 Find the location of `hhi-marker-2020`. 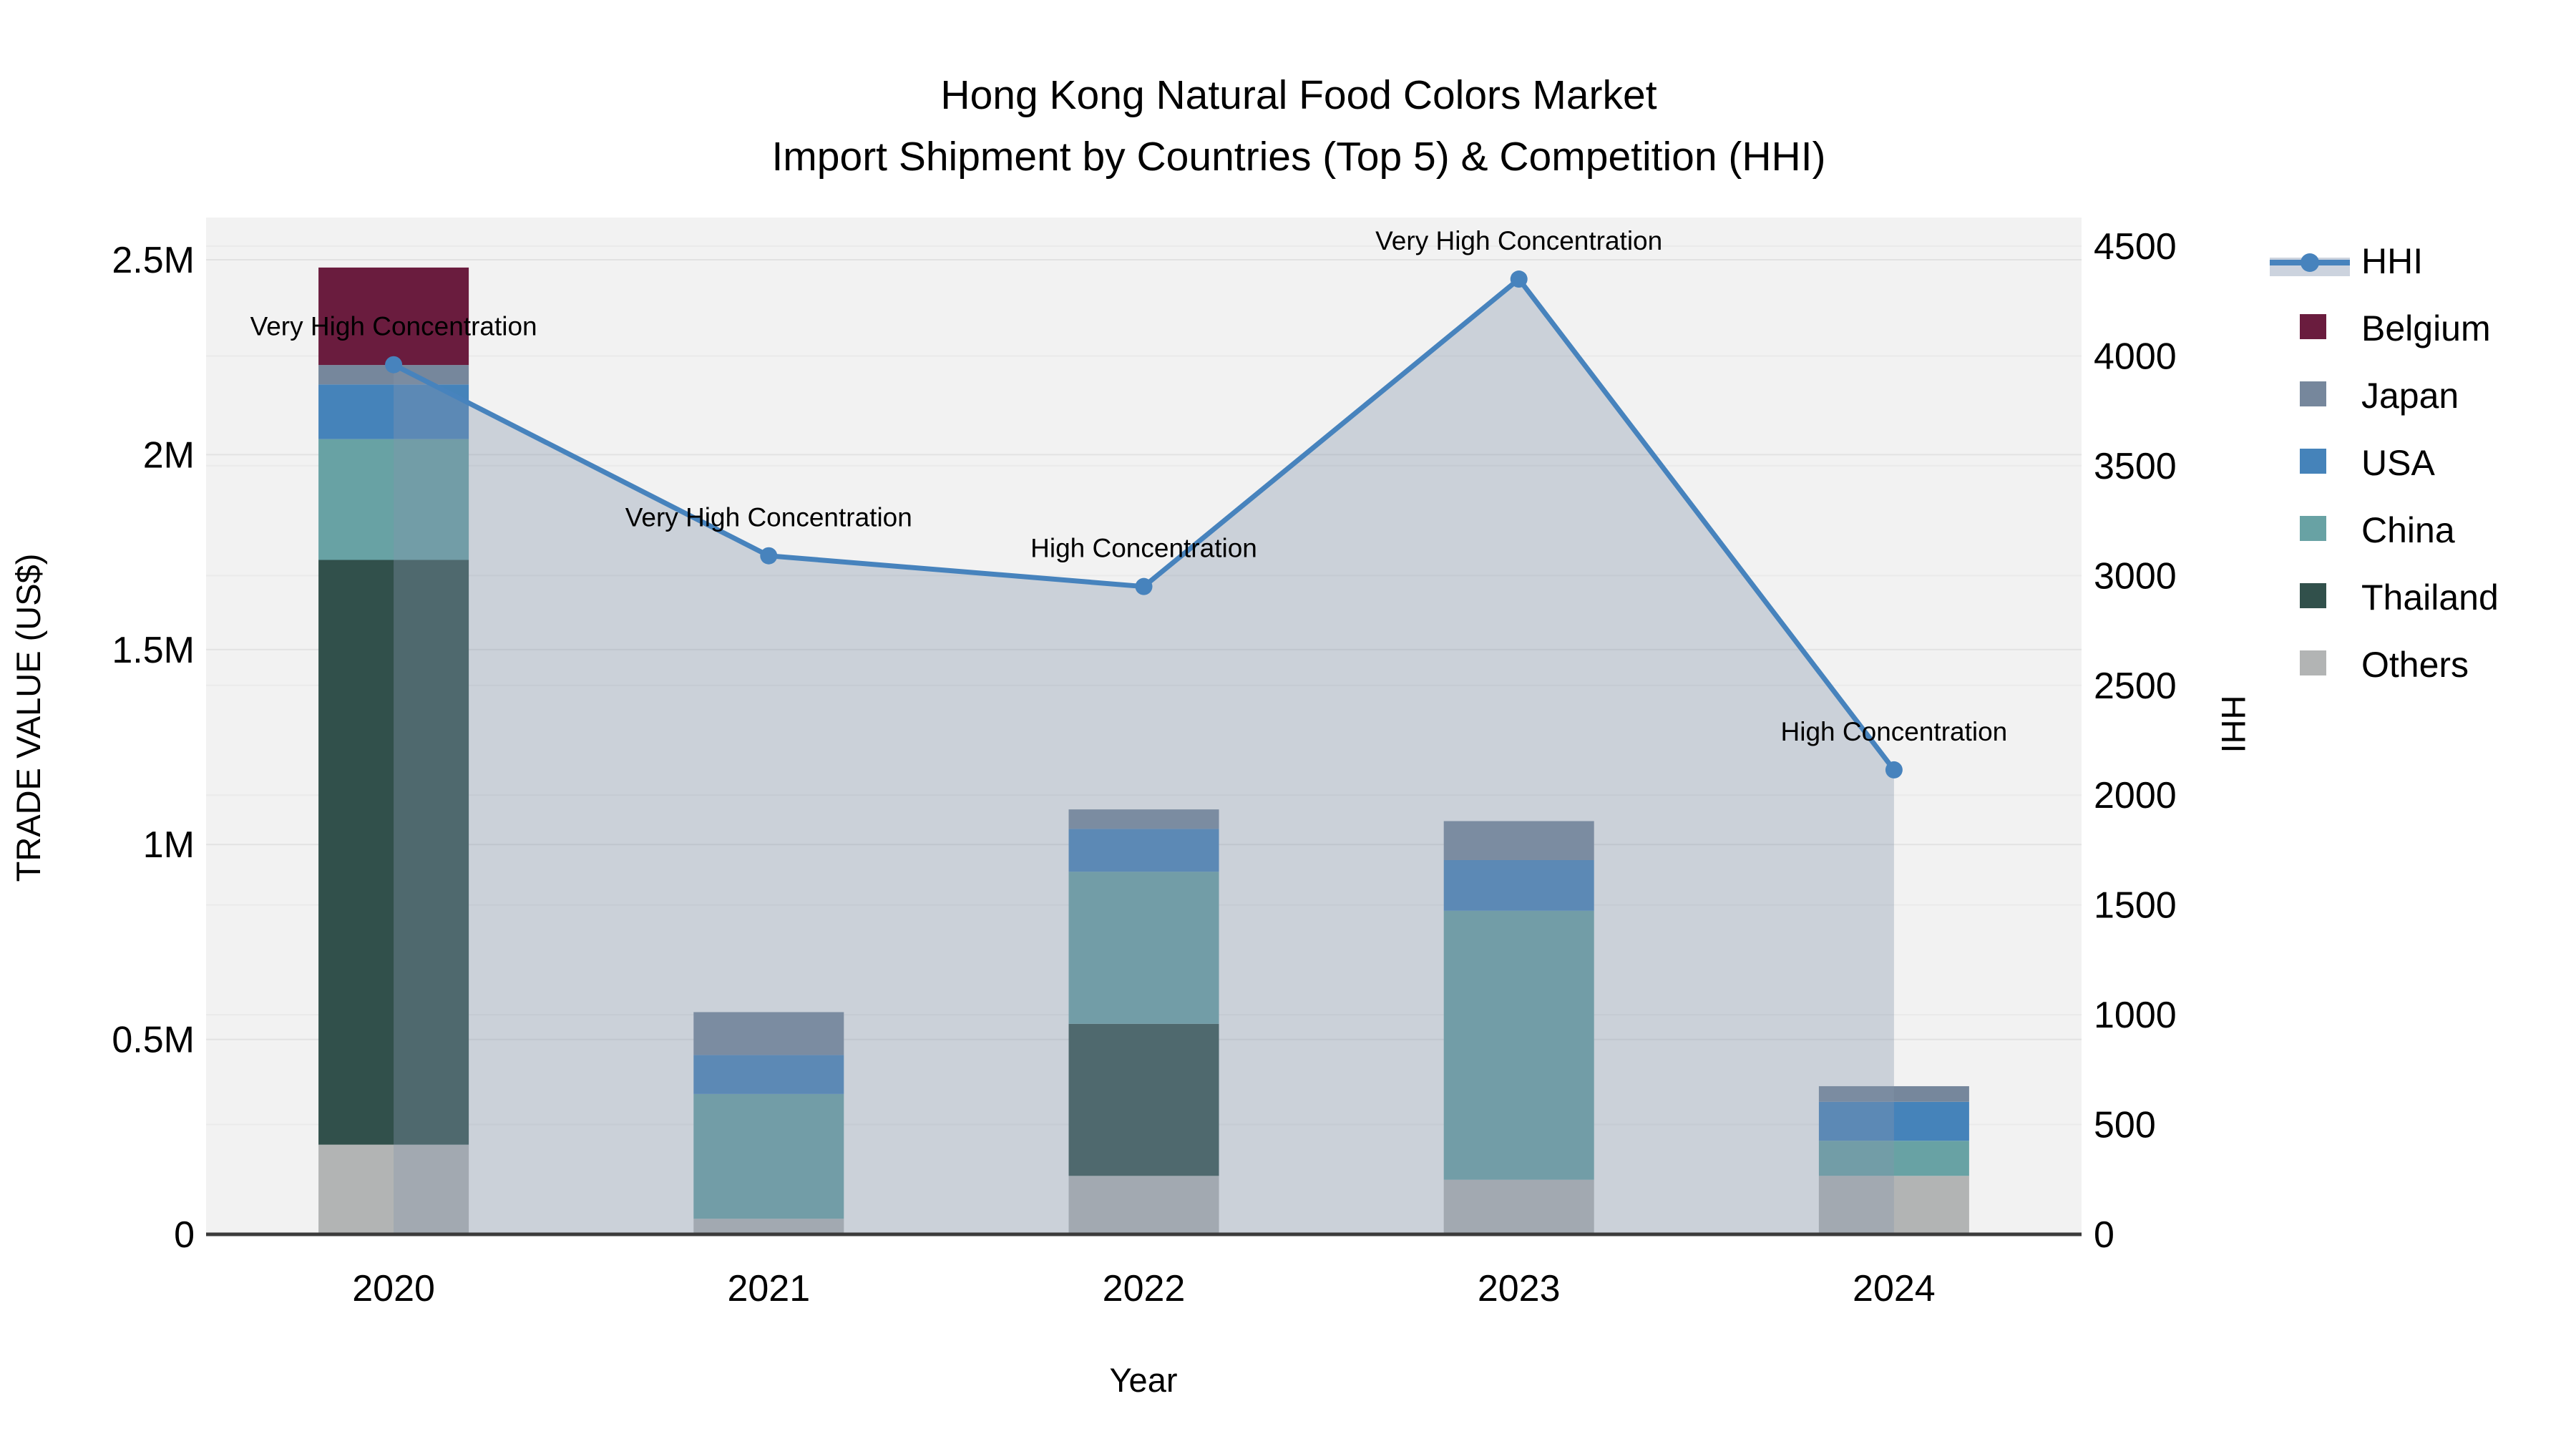

hhi-marker-2020 is located at coordinates (394, 365).